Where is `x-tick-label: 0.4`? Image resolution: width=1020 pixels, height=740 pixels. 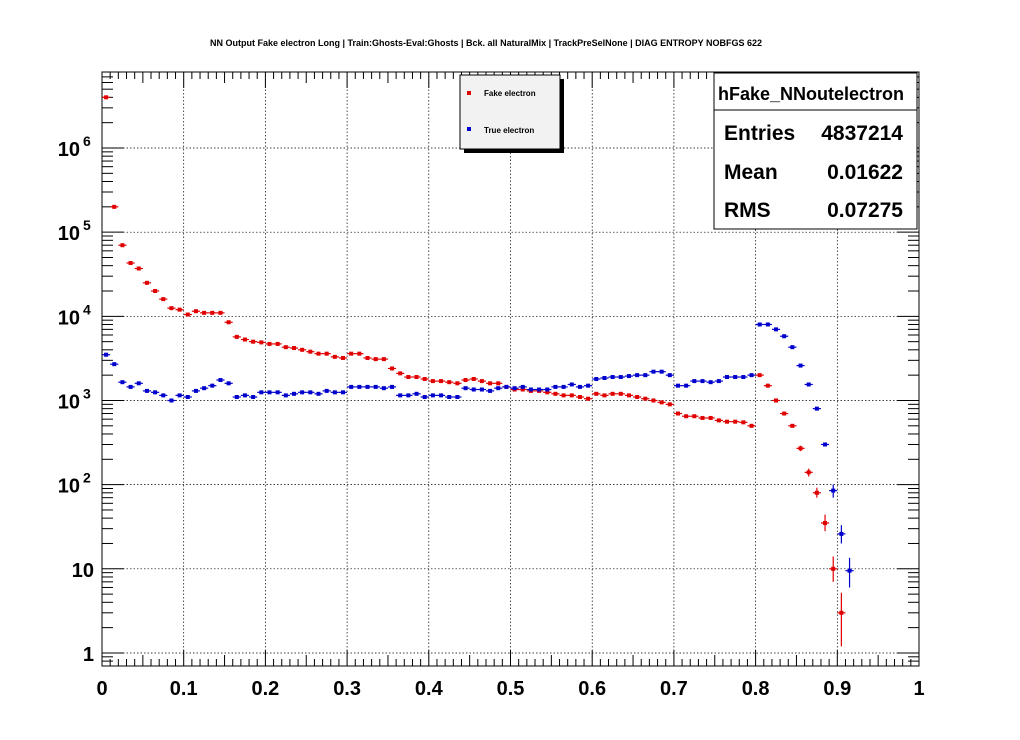 x-tick-label: 0.4 is located at coordinates (429, 689).